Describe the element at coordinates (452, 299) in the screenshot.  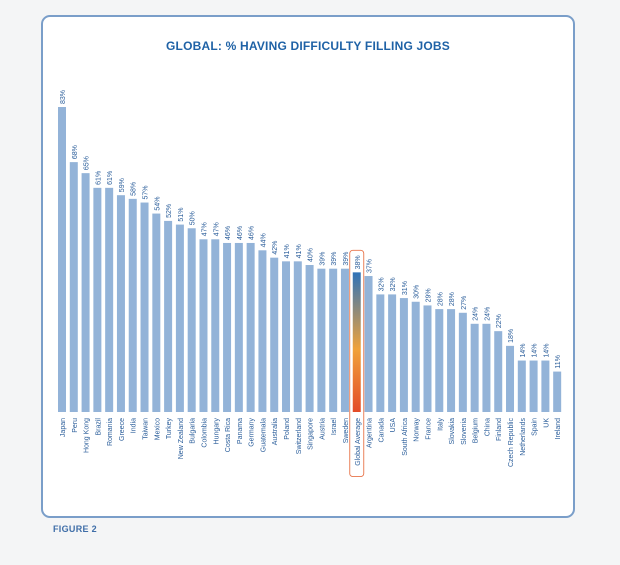
I see `value-label-slovakia: 28%` at that location.